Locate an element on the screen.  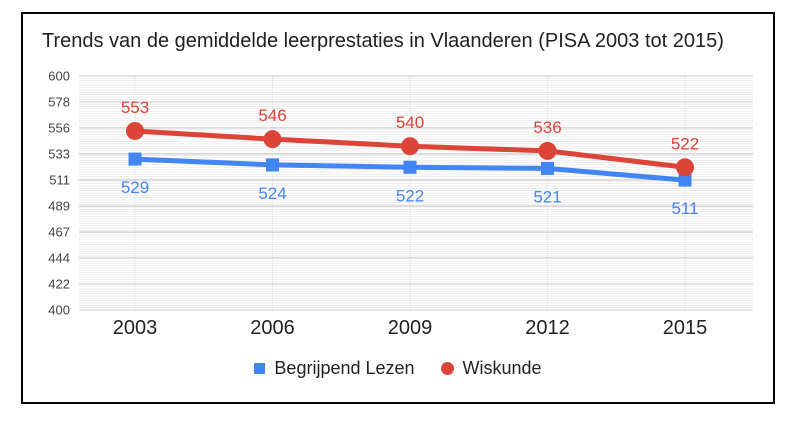
legend-square-marker-icon is located at coordinates (260, 368).